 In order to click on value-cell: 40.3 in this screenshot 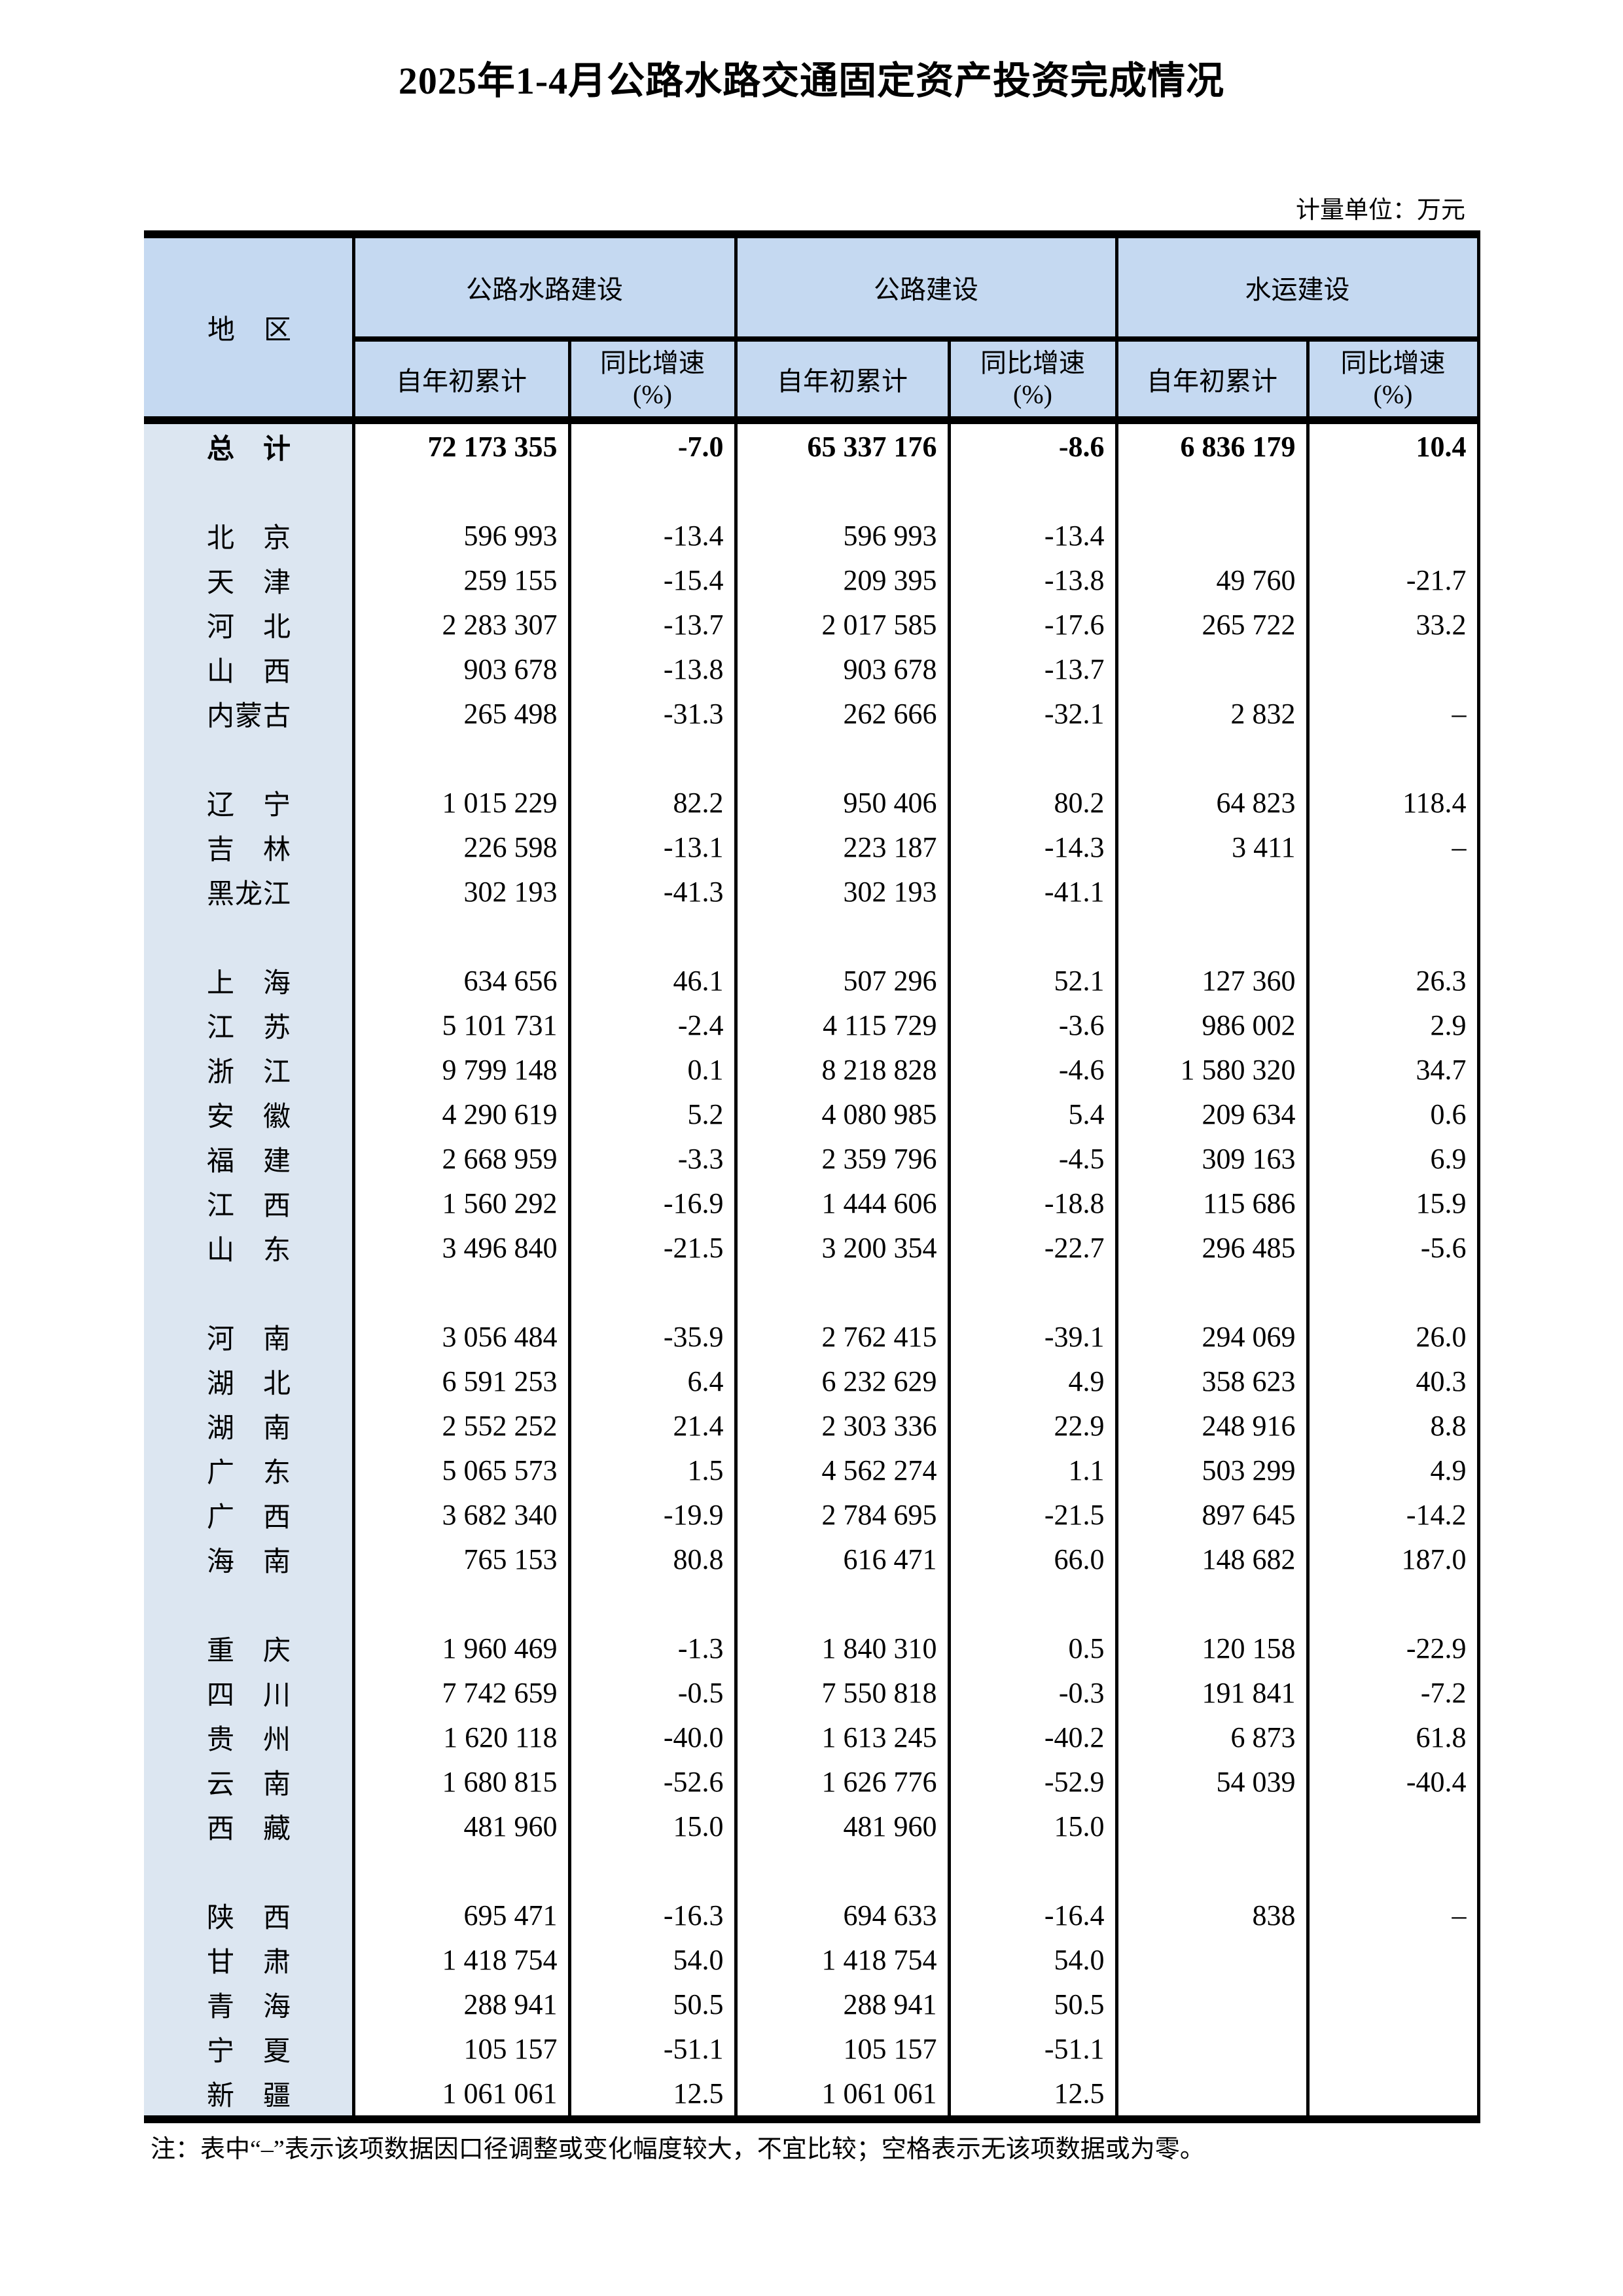, I will do `click(1394, 1381)`.